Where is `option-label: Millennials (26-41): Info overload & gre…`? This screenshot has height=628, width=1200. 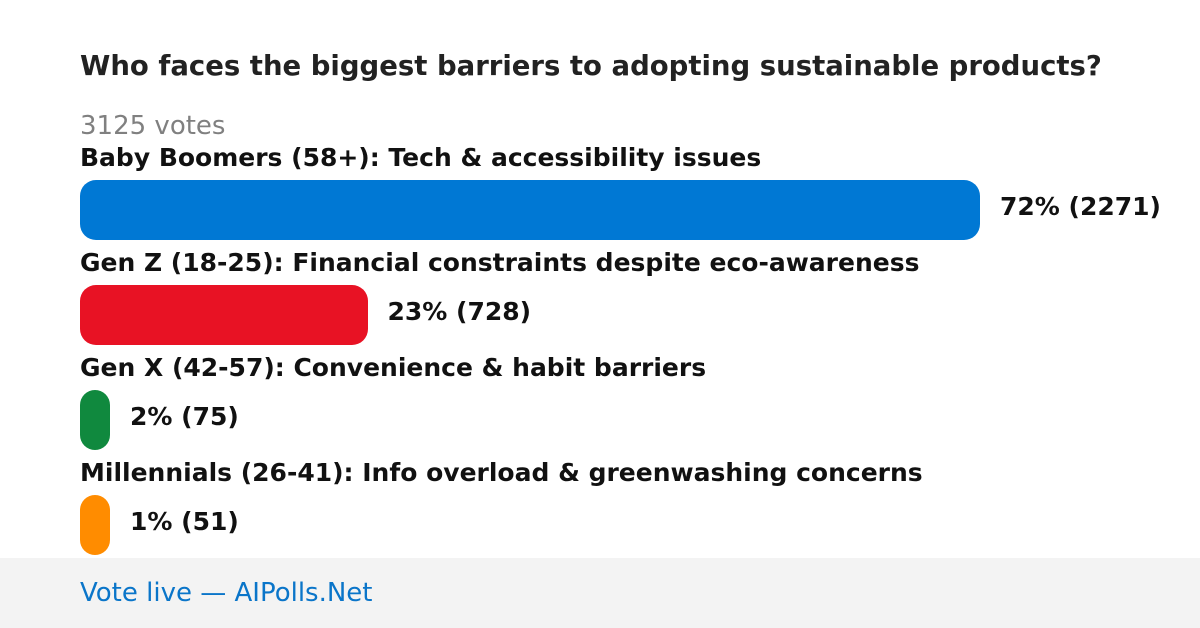 option-label: Millennials (26-41): Info overload & gre… is located at coordinates (501, 472).